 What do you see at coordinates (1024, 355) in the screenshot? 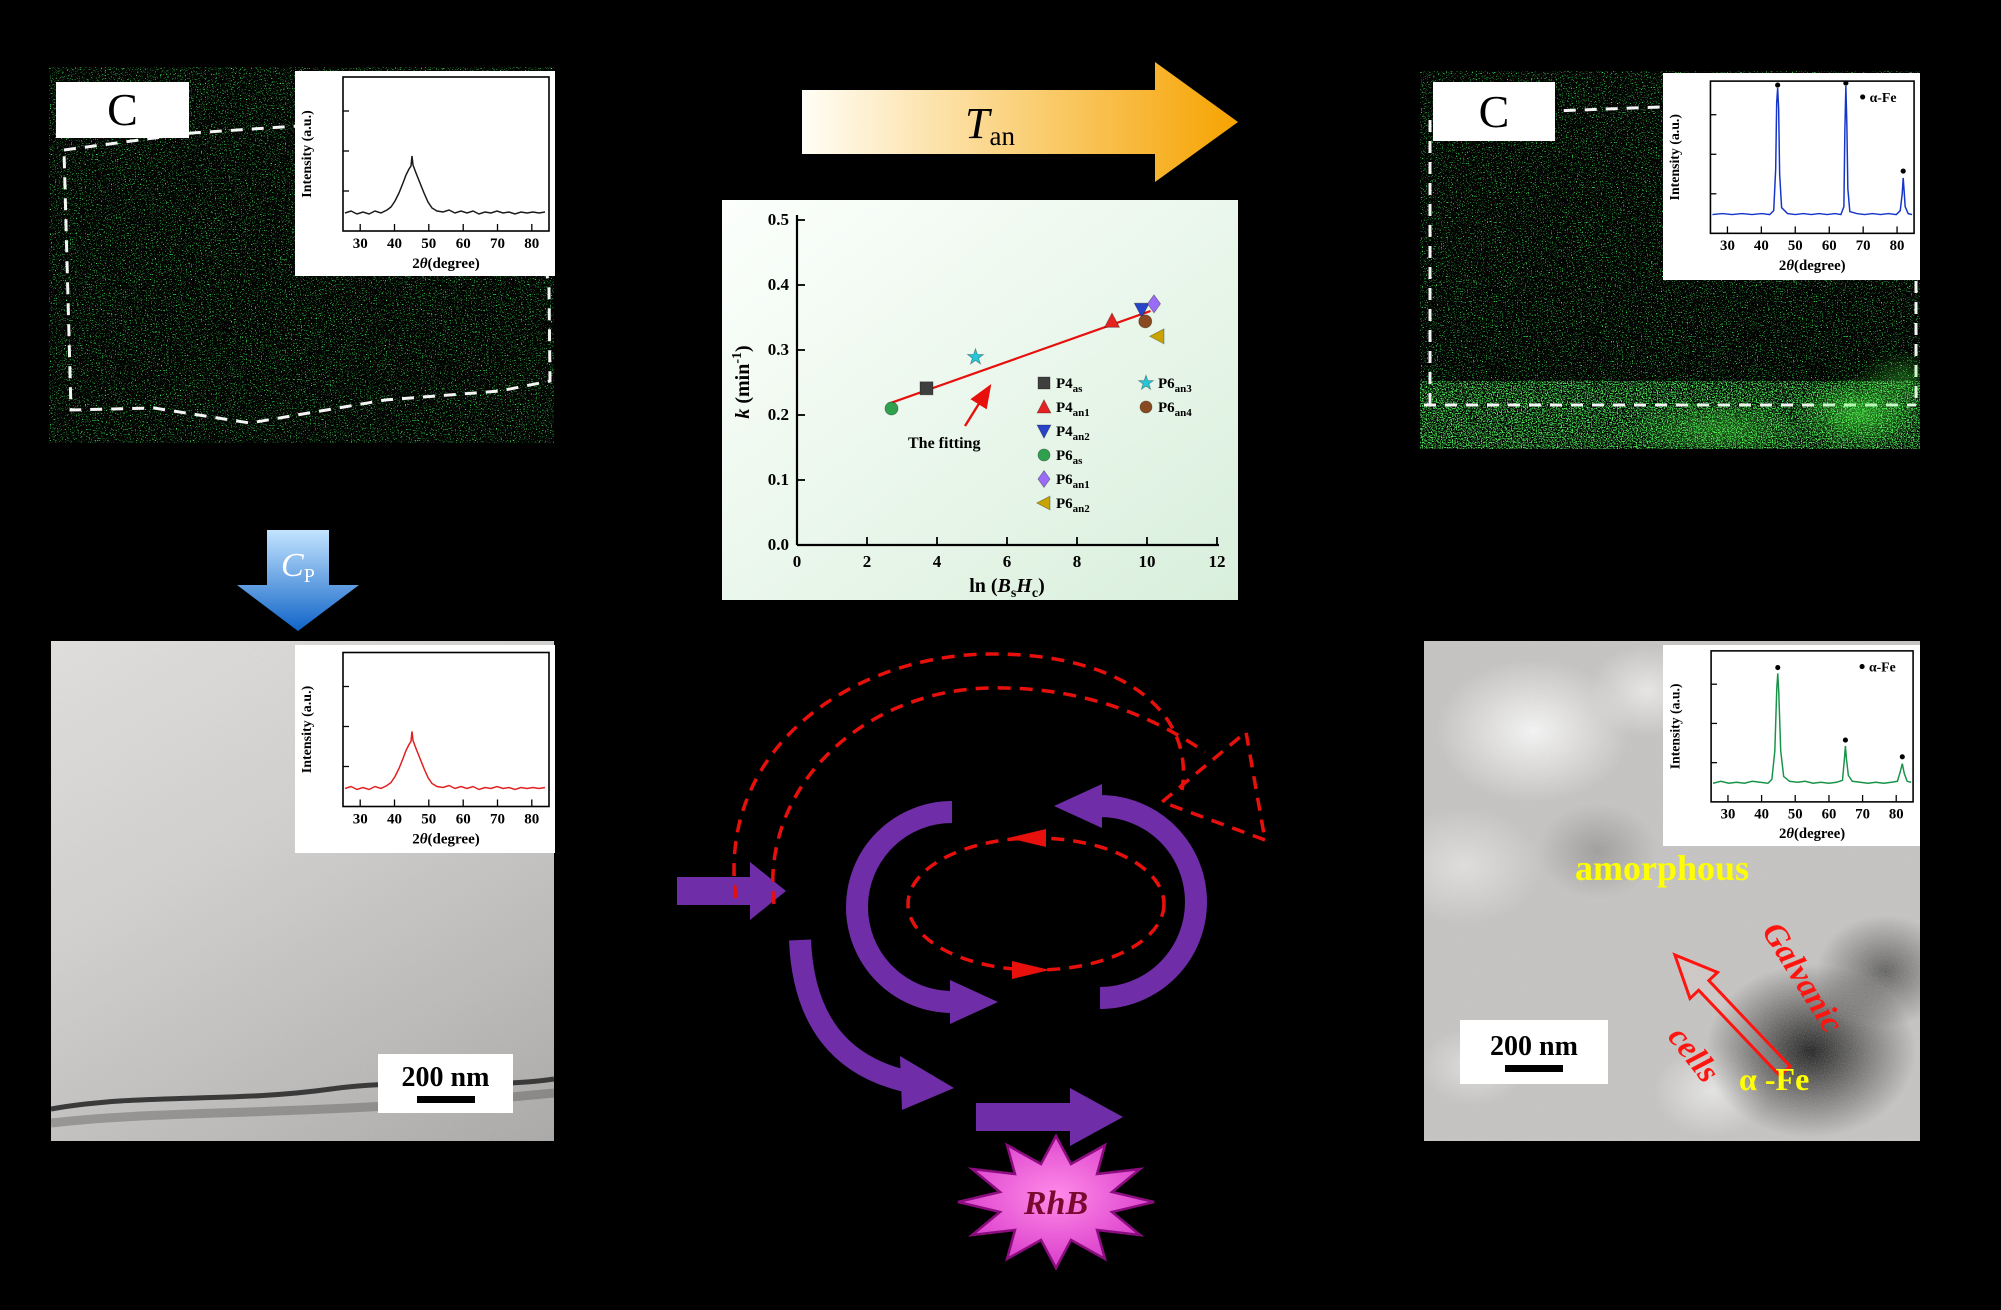
I see `kinetics-points` at bounding box center [1024, 355].